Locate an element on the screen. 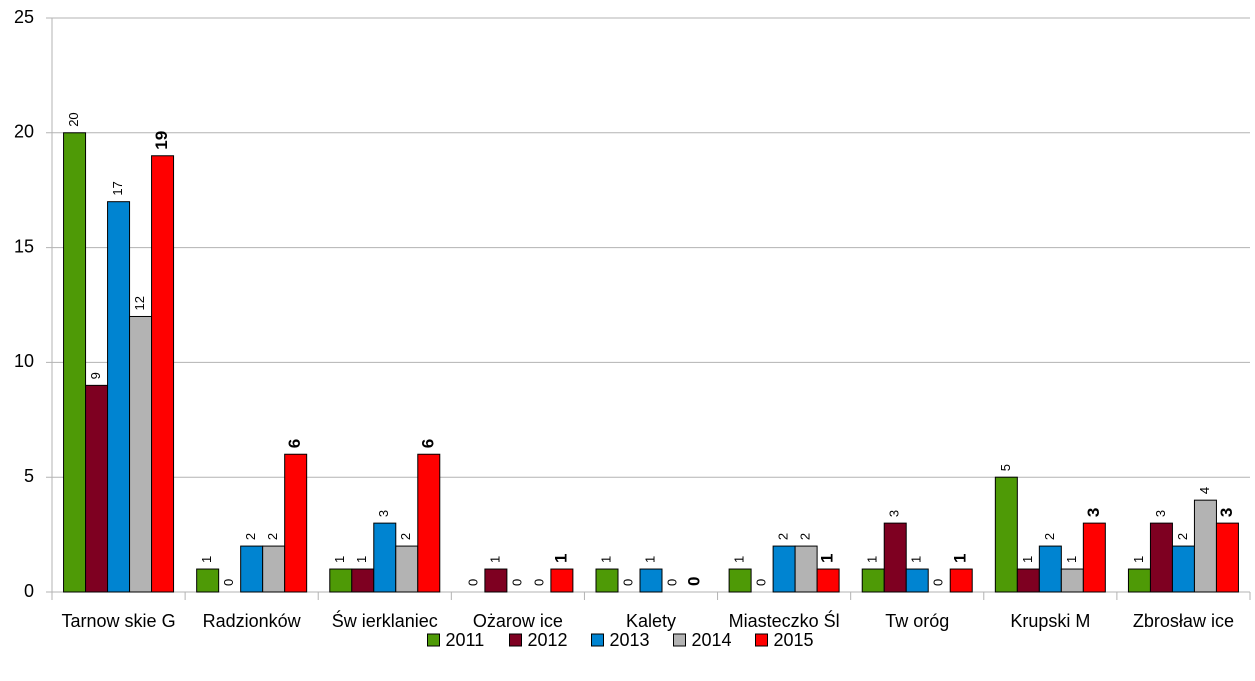 The height and width of the screenshot is (681, 1255). x-tick-label: Tw oróg is located at coordinates (917, 621).